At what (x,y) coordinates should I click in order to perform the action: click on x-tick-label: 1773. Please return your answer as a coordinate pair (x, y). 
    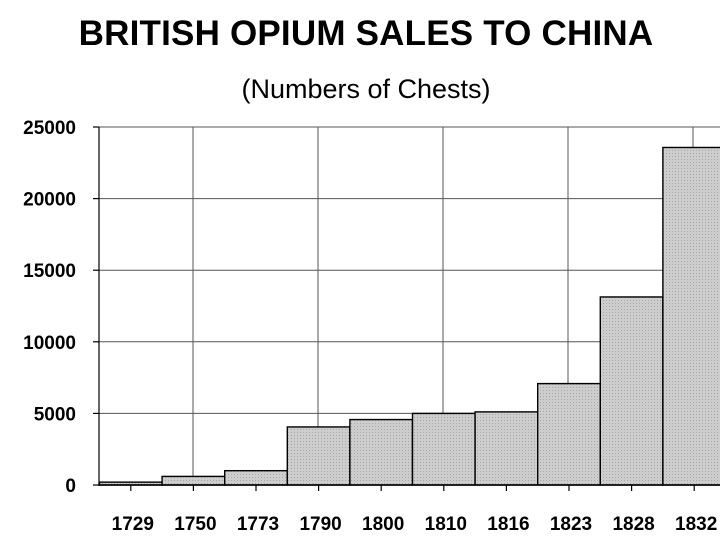
    Looking at the image, I should click on (258, 524).